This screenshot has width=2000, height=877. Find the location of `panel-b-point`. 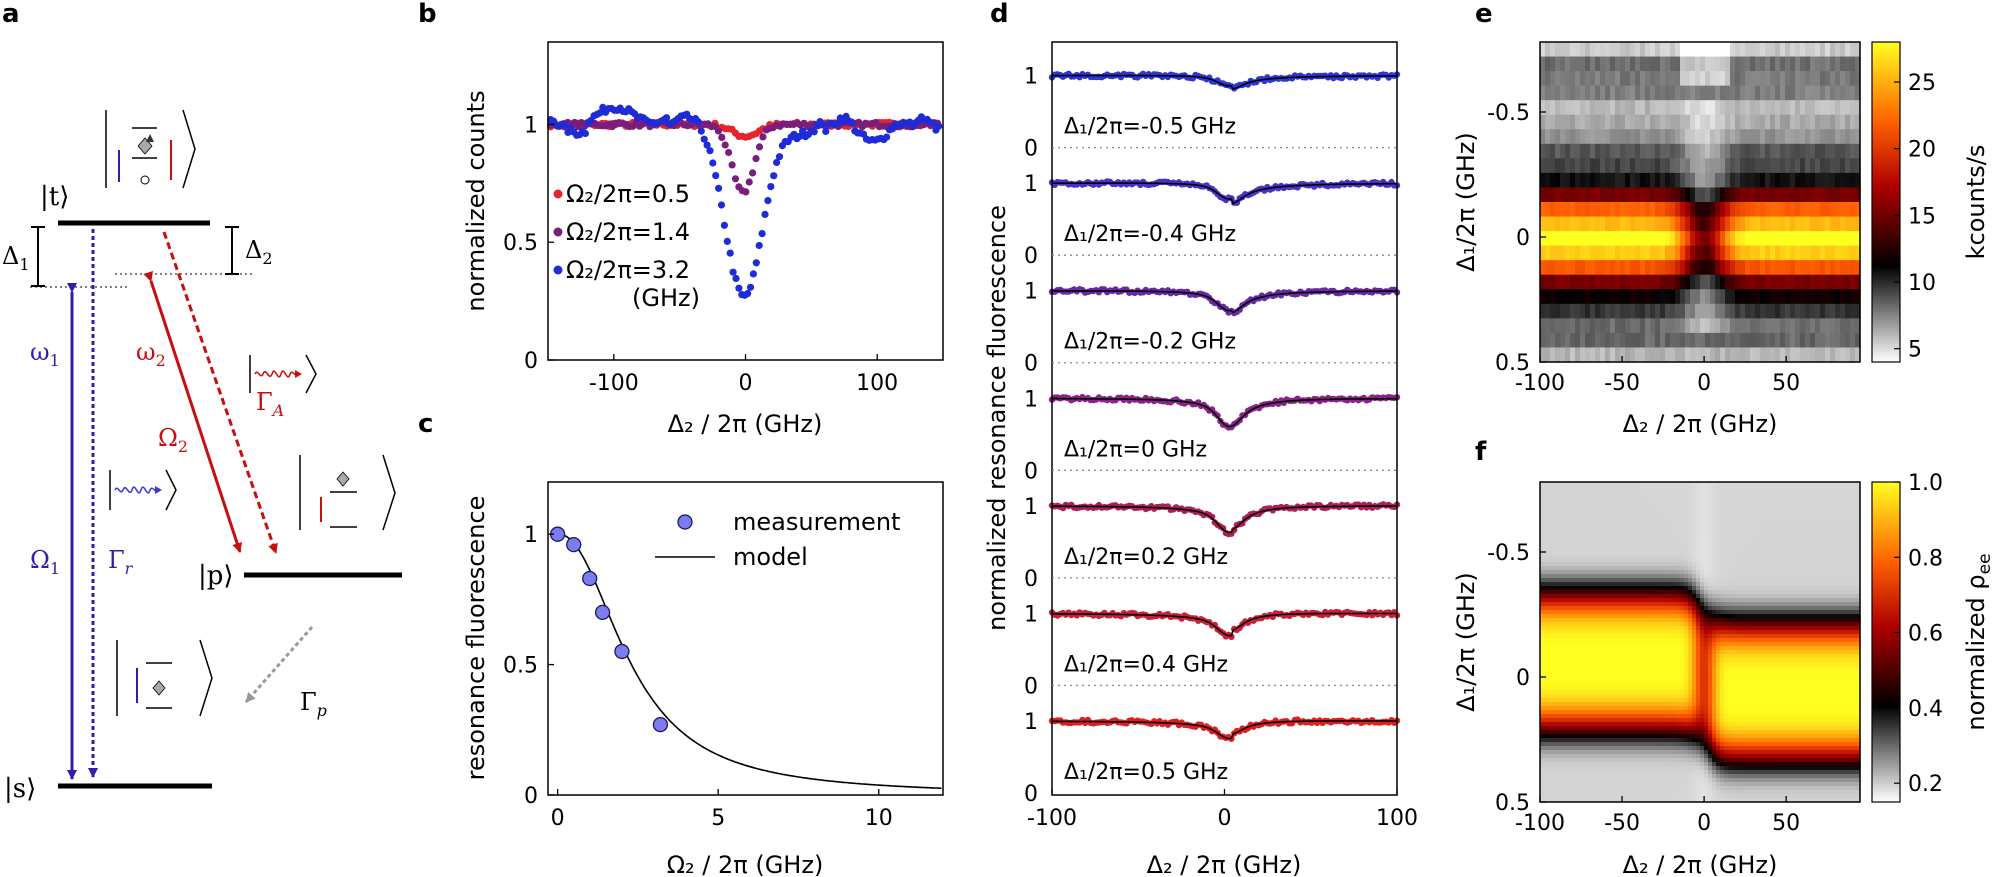

panel-b-point is located at coordinates (759, 245).